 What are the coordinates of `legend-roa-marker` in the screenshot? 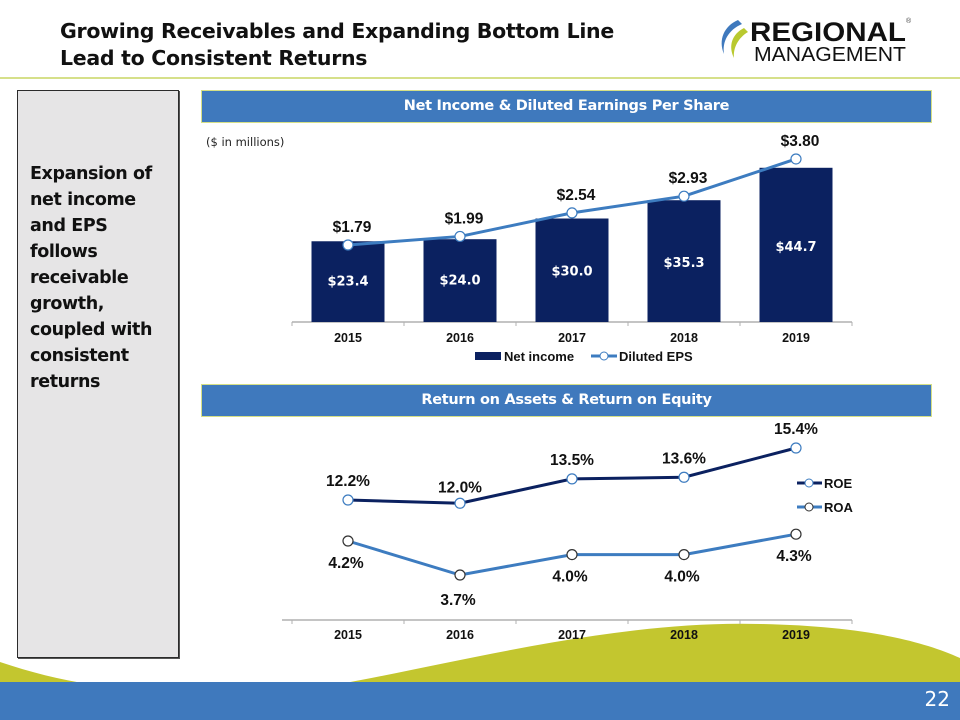 It's located at (809, 507).